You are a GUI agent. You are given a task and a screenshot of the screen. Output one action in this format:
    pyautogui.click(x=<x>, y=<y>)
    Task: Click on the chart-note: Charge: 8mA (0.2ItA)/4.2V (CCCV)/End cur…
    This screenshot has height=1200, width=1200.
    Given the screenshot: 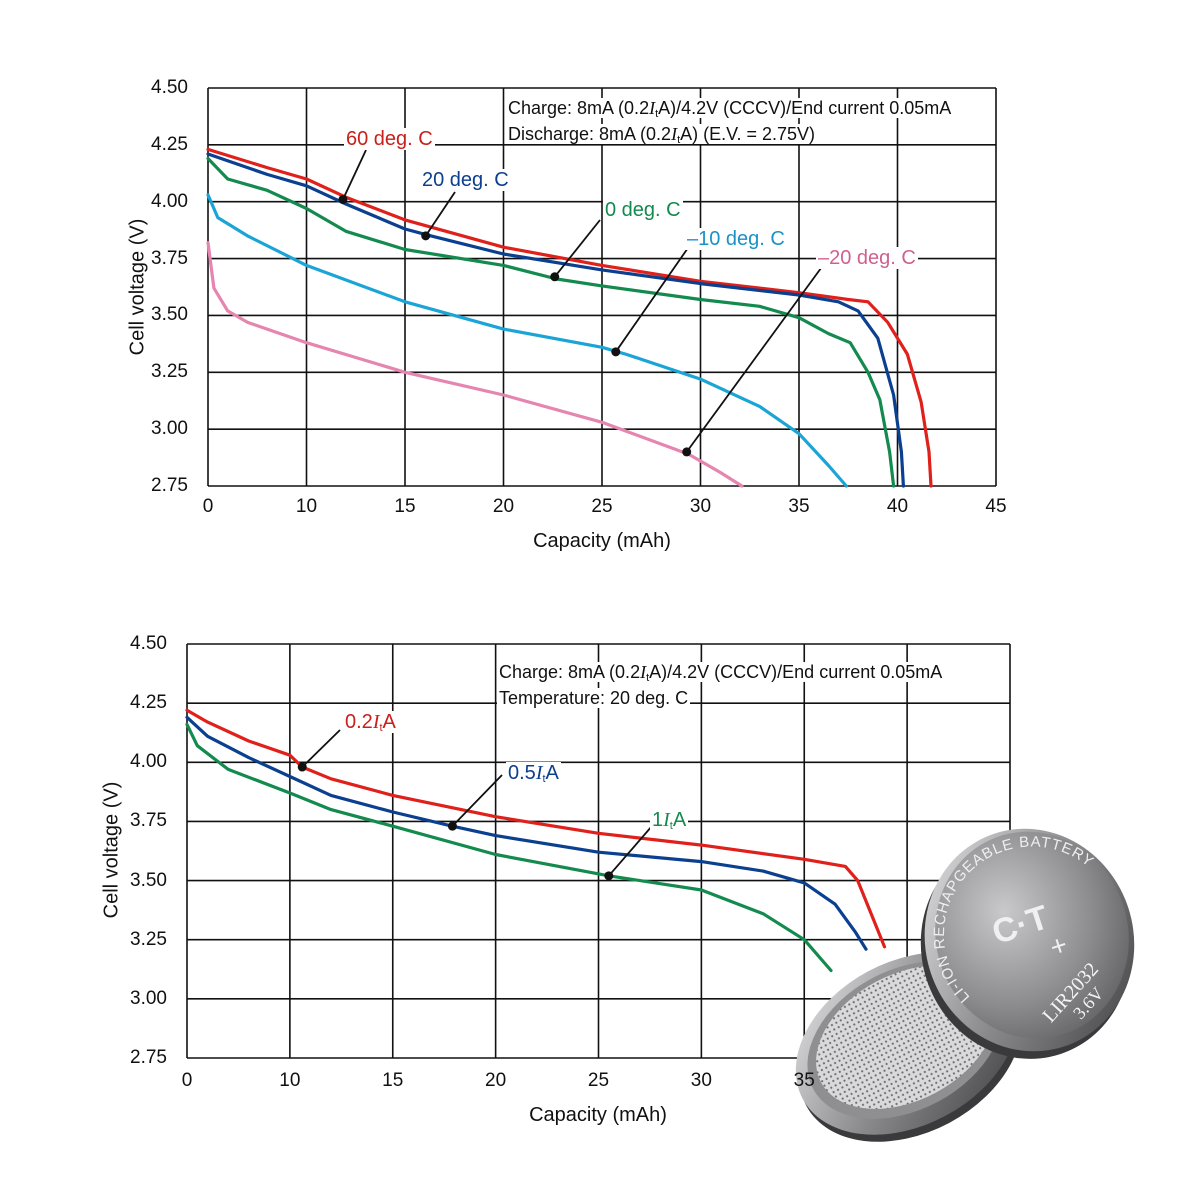 What is the action you would take?
    pyautogui.click(x=730, y=109)
    